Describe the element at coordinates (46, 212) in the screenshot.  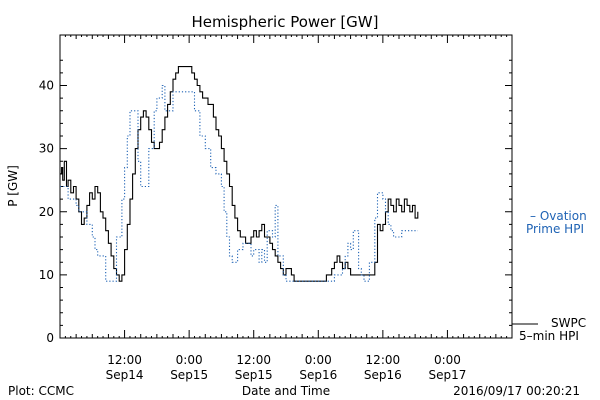
I see `y-tick-label: 20` at that location.